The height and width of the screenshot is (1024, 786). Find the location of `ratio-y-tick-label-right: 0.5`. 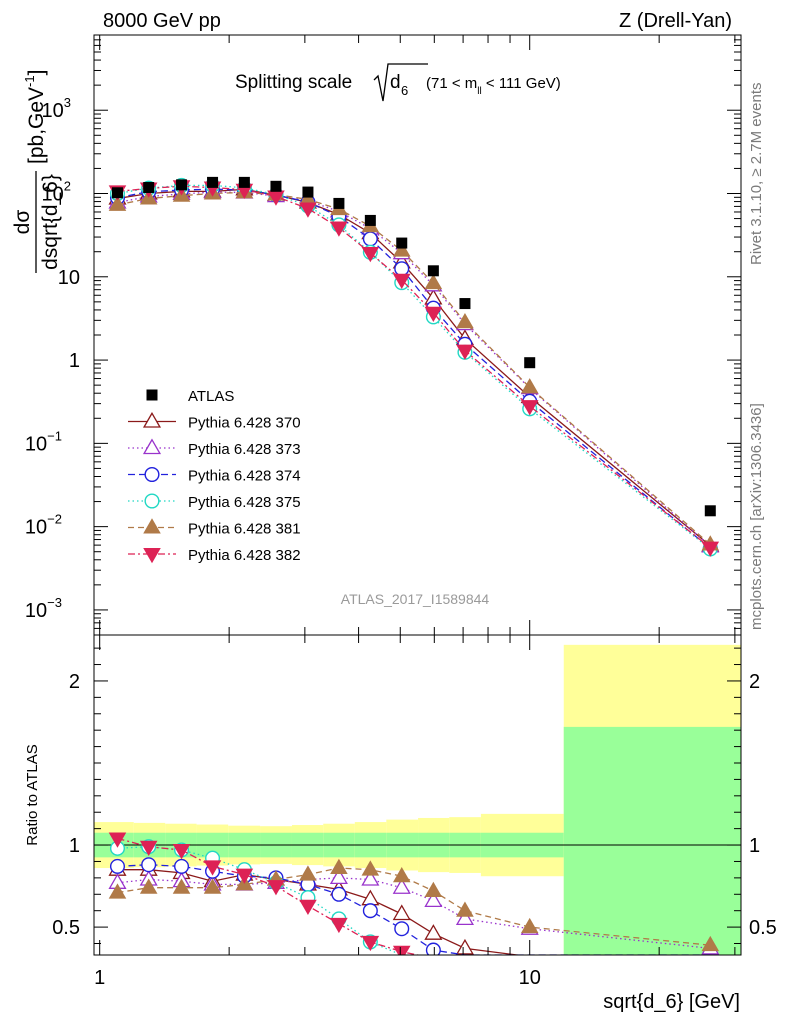

ratio-y-tick-label-right: 0.5 is located at coordinates (763, 928).